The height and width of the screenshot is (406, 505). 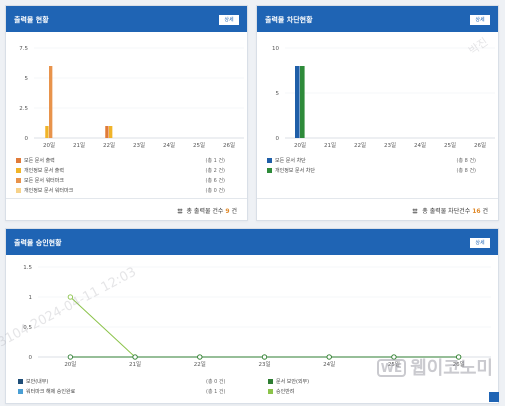 What do you see at coordinates (229, 145) in the screenshot?
I see `output-xtick-label: 26일` at bounding box center [229, 145].